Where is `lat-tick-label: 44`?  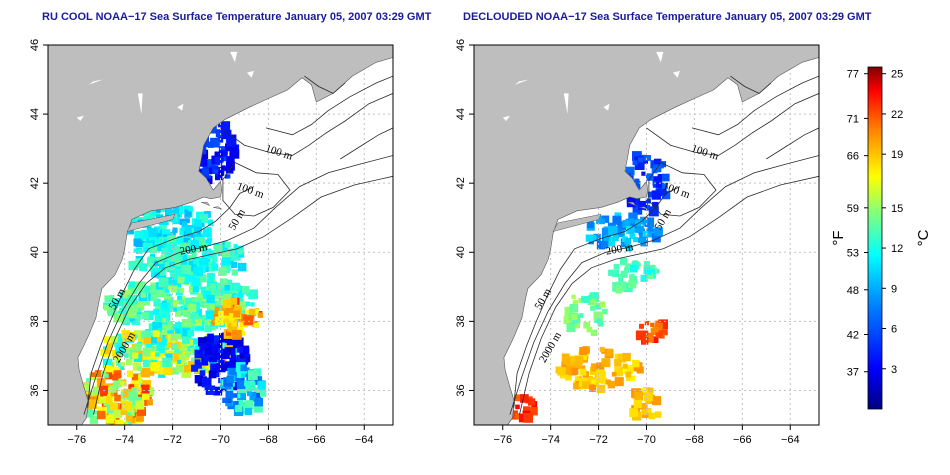
lat-tick-label: 44 is located at coordinates (35, 114).